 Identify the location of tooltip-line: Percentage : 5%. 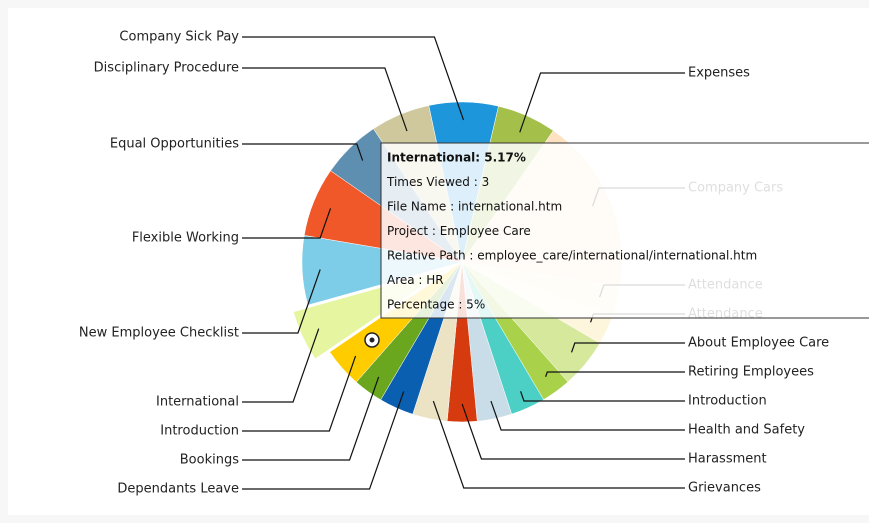
(436, 305).